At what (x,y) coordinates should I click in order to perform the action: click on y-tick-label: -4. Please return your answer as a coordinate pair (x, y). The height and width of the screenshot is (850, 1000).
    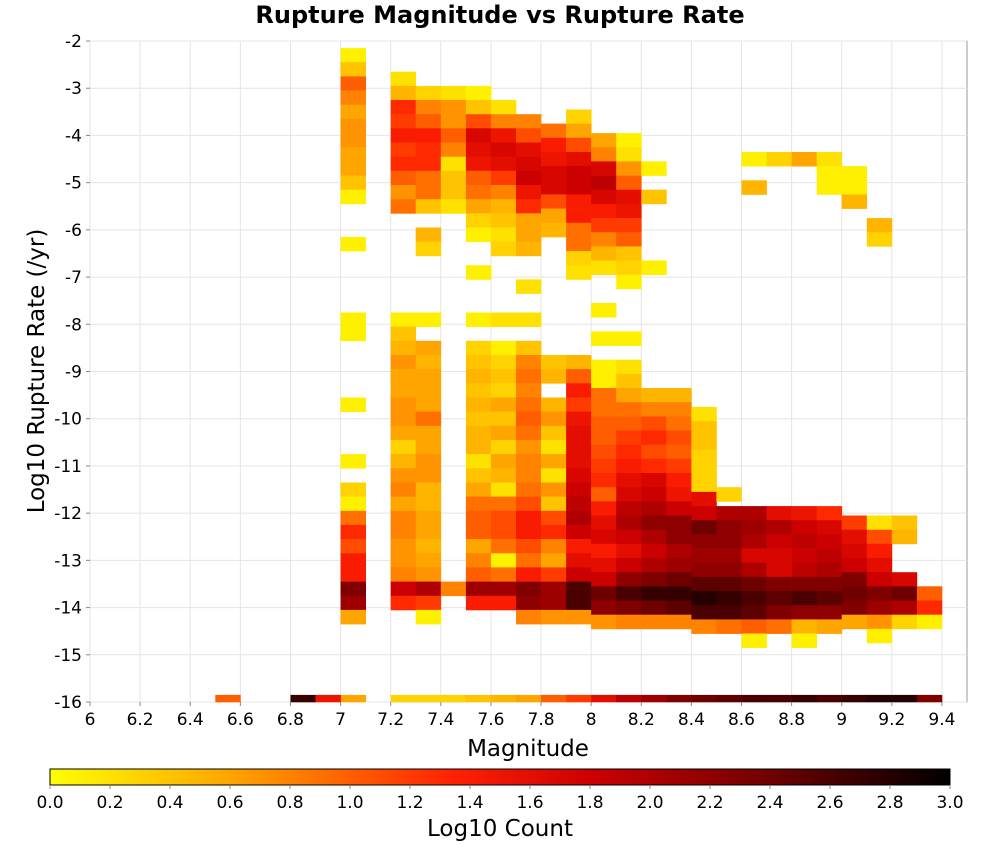
    Looking at the image, I should click on (73, 136).